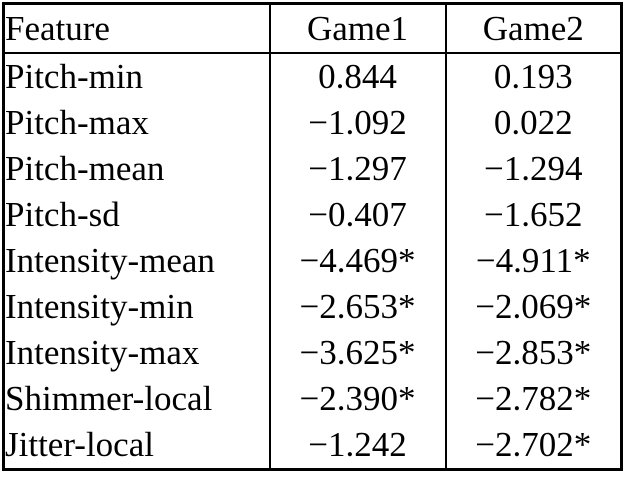  I want to click on game2-cell: −2.853*, so click(533, 353).